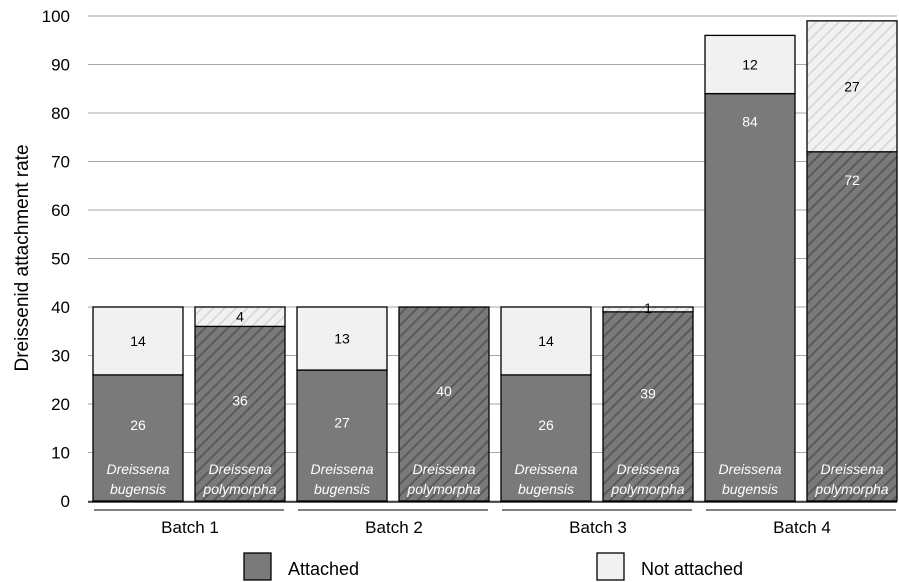  I want to click on y-tick-label: 40, so click(60, 307).